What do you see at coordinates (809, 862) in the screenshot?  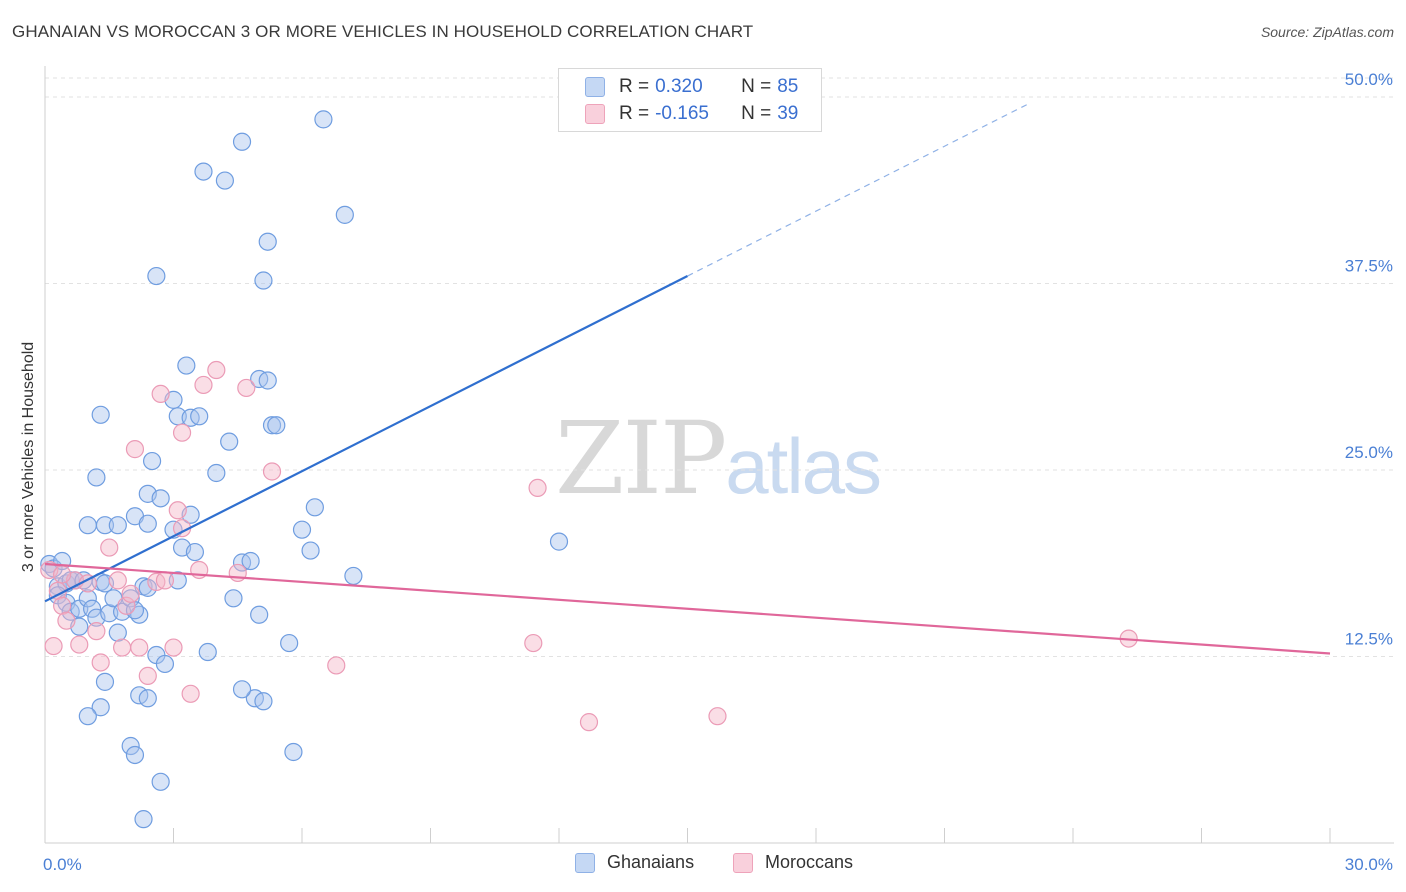 I see `legend-label-moroccans: Moroccans` at bounding box center [809, 862].